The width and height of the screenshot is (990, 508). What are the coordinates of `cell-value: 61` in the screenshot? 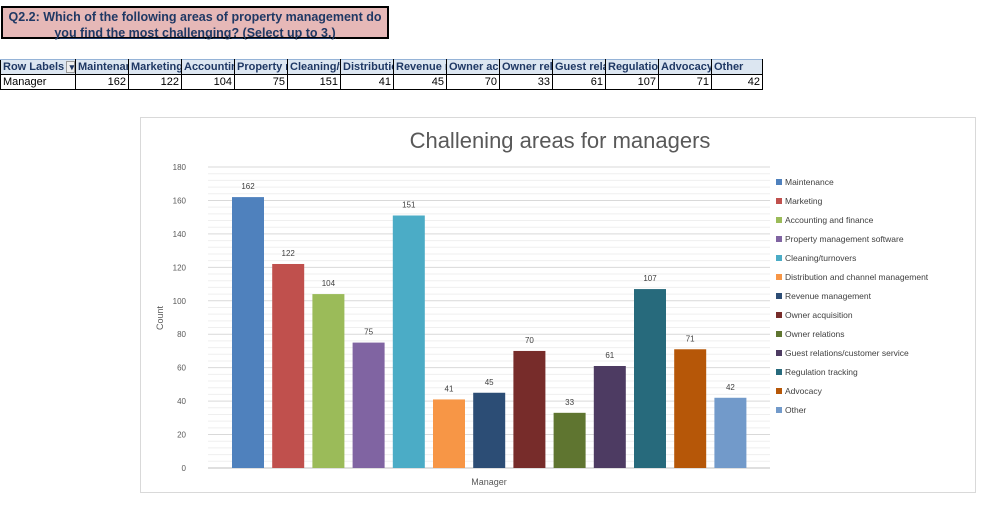 It's located at (579, 82).